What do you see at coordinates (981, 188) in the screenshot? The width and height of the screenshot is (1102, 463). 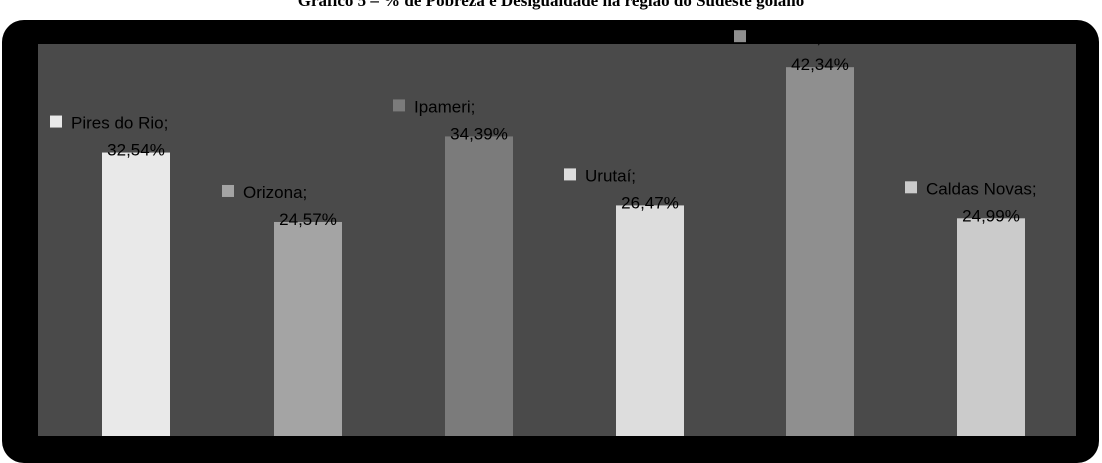 I see `category-label: Caldas Novas;` at bounding box center [981, 188].